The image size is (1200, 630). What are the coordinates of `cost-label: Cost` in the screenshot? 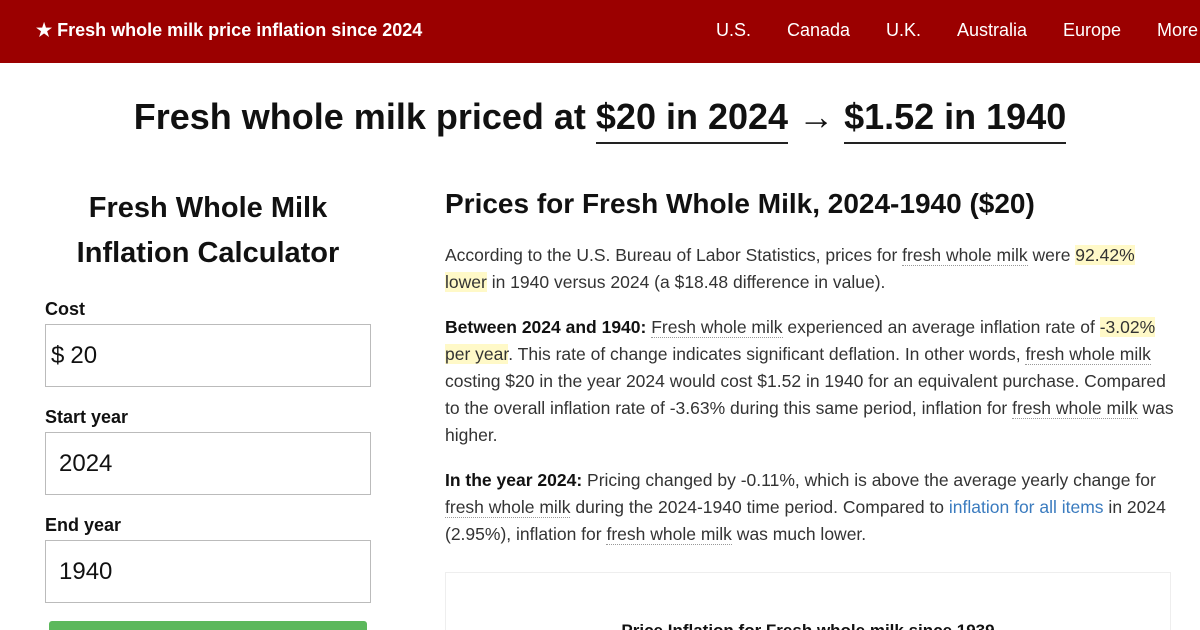 It's located at (65, 309).